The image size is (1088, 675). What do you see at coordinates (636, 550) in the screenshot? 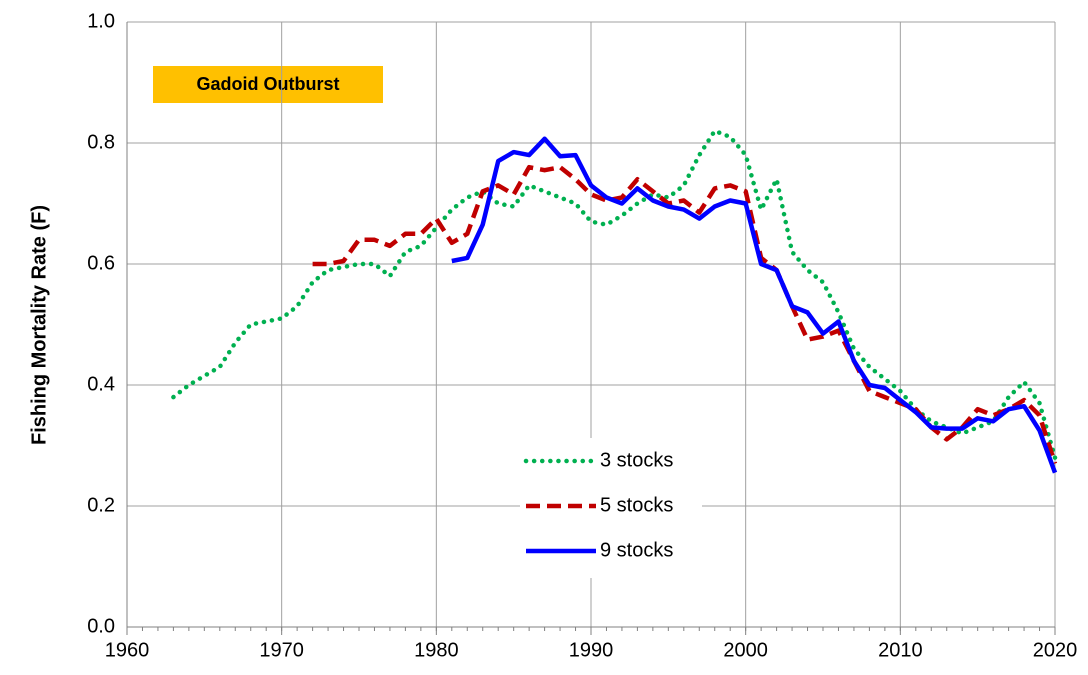
I see `legend-label: 9 stocks` at bounding box center [636, 550].